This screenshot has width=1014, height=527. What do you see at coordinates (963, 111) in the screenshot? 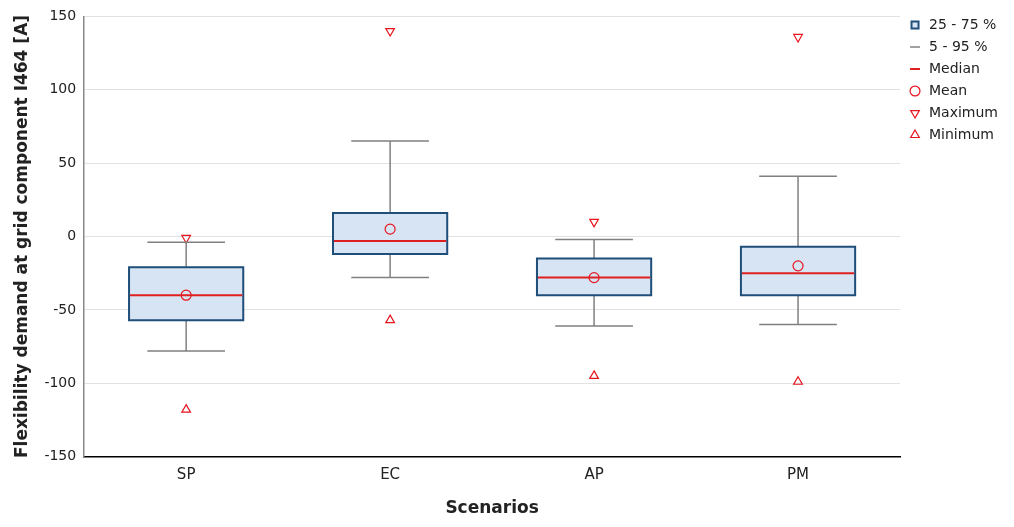
I see `legend-label: Maximum` at bounding box center [963, 111].